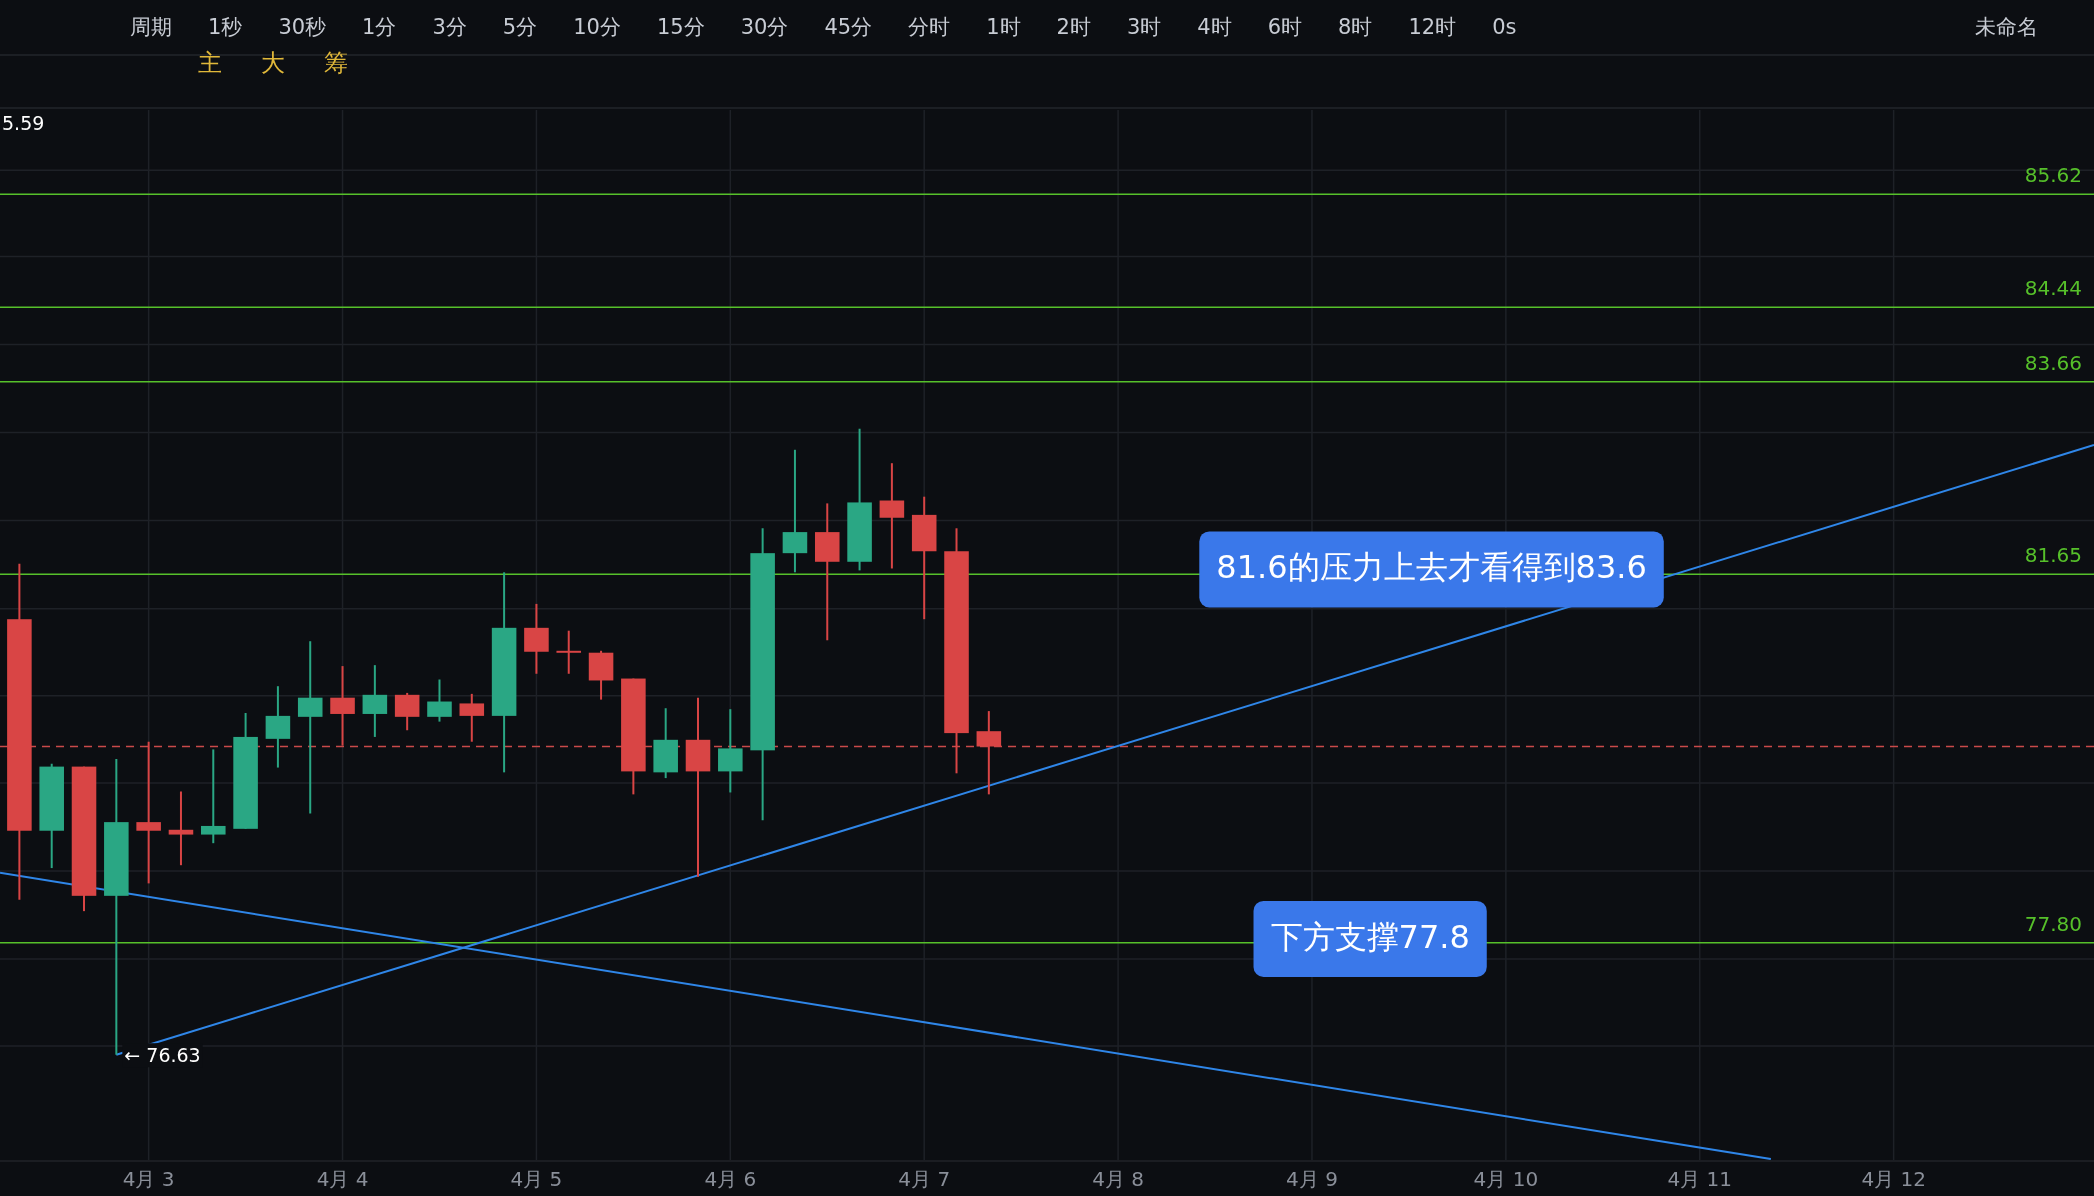 The height and width of the screenshot is (1196, 2094). Describe the element at coordinates (730, 1179) in the screenshot. I see `x-tick-label: 4月 6` at that location.